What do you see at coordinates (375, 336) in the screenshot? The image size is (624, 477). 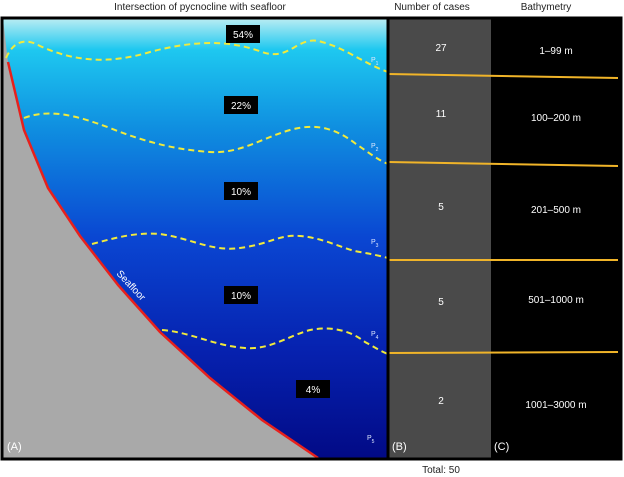 I see `pycnocline-label-4: P4` at bounding box center [375, 336].